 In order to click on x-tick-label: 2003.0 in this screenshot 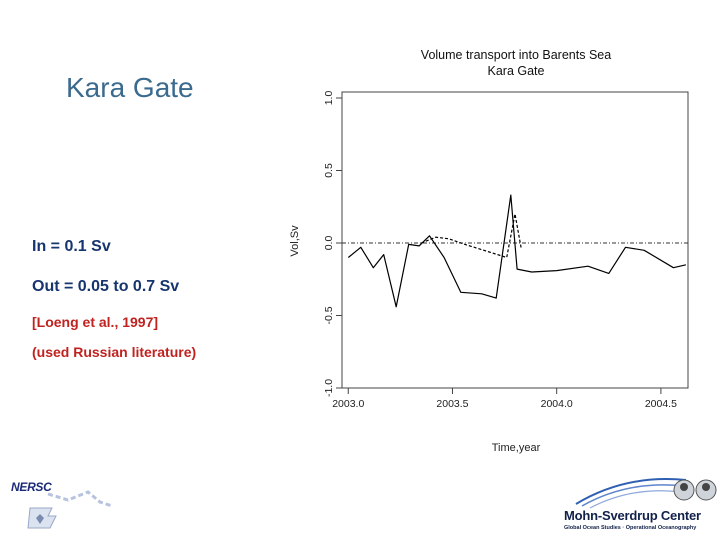, I will do `click(348, 404)`.